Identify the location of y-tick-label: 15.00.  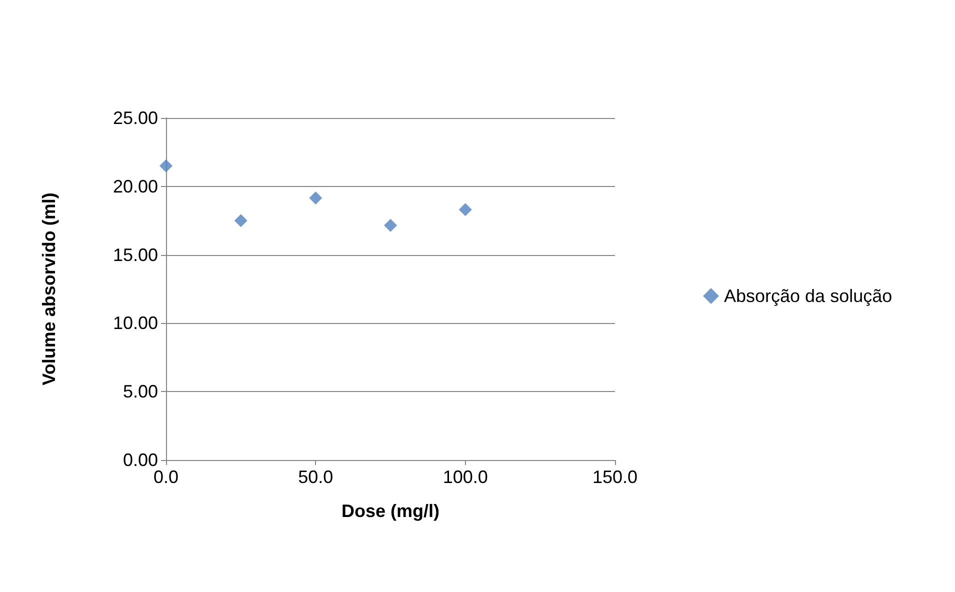
(135, 254).